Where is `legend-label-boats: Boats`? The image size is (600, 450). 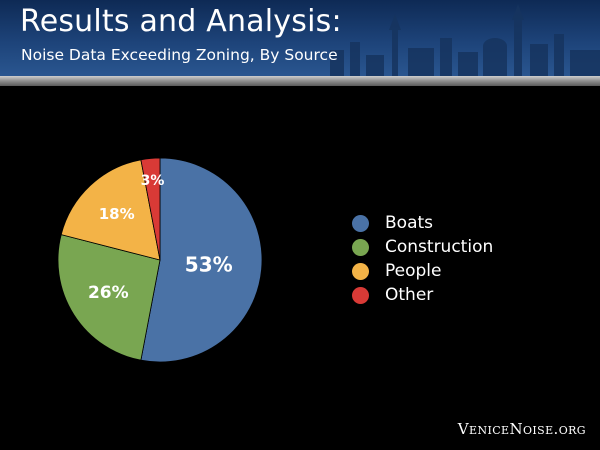
legend-label-boats: Boats is located at coordinates (409, 223).